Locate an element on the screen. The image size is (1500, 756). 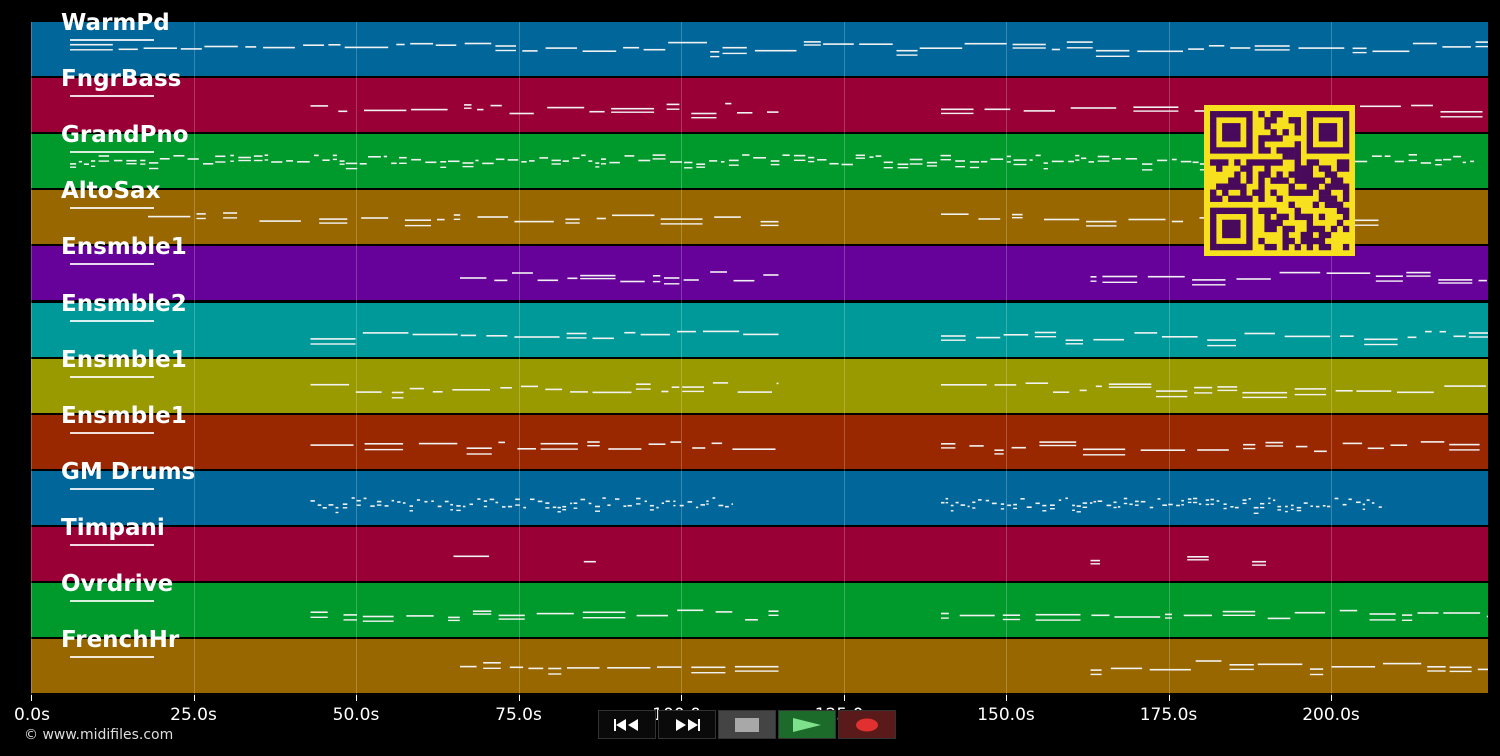
play-button is located at coordinates (807, 724).